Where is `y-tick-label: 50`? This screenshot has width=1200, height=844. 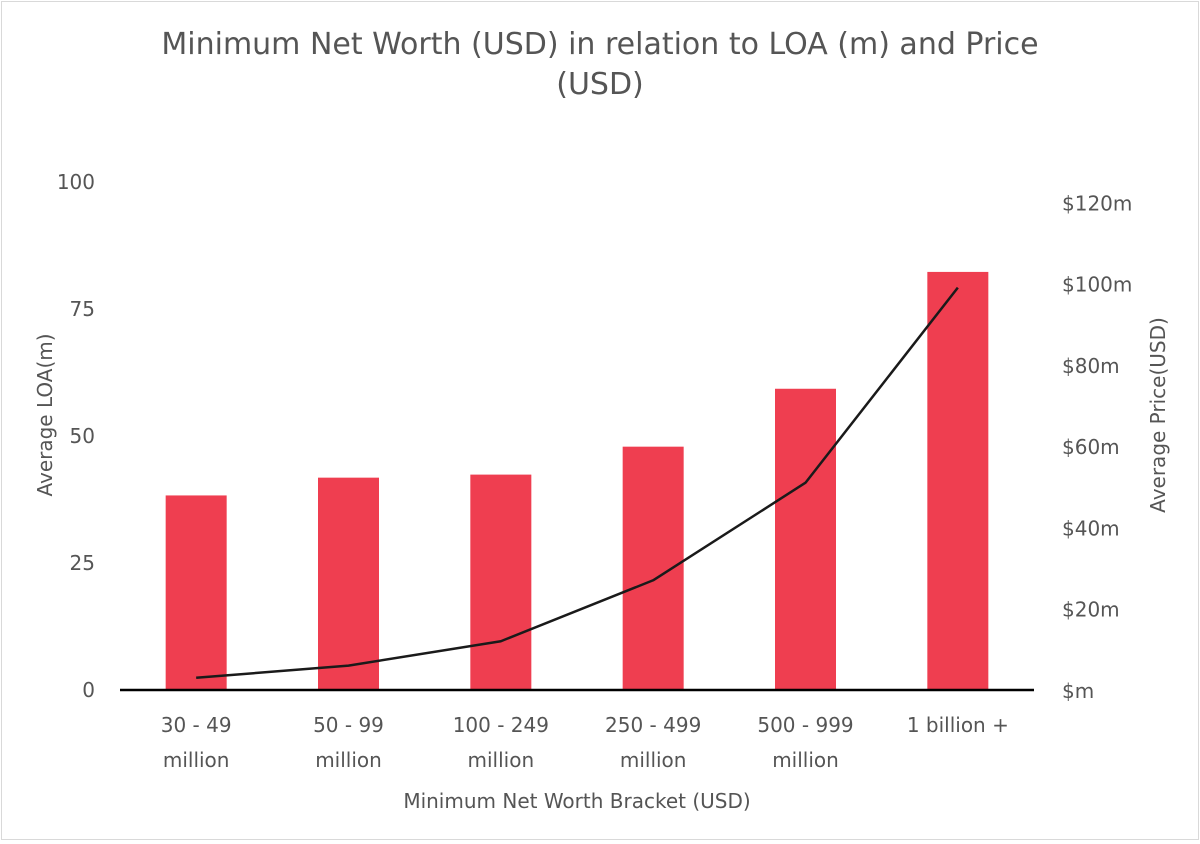 y-tick-label: 50 is located at coordinates (82, 436).